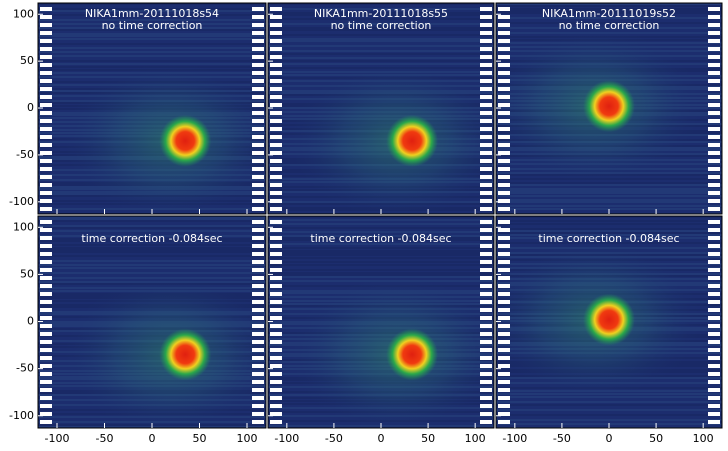 The width and height of the screenshot is (728, 451). I want to click on panel-subtitle: no time correction, so click(381, 25).